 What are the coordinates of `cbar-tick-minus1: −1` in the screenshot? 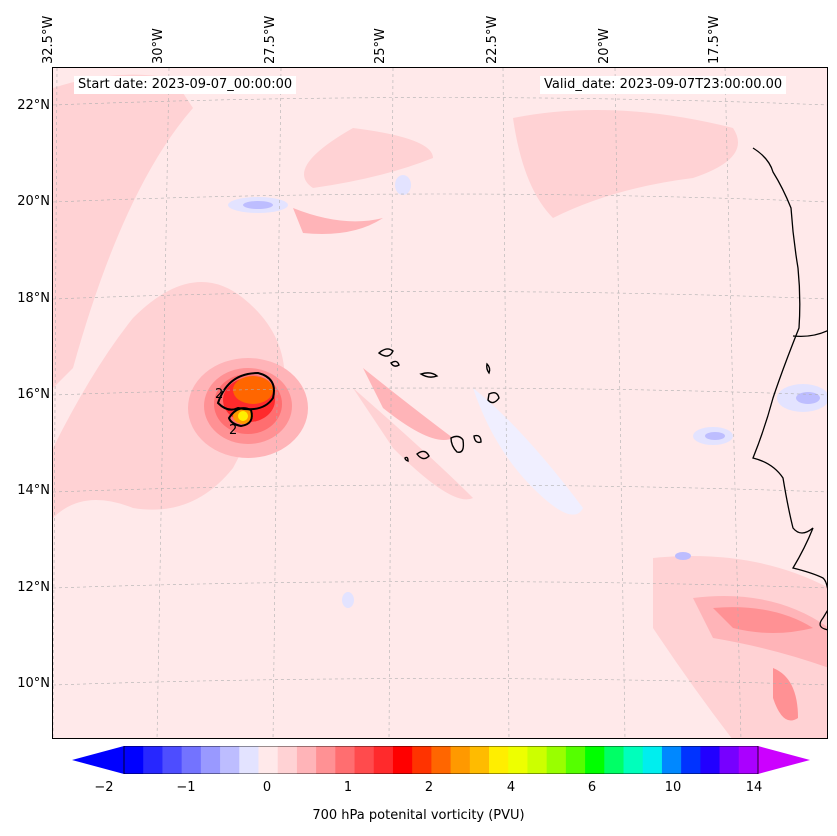 It's located at (186, 787).